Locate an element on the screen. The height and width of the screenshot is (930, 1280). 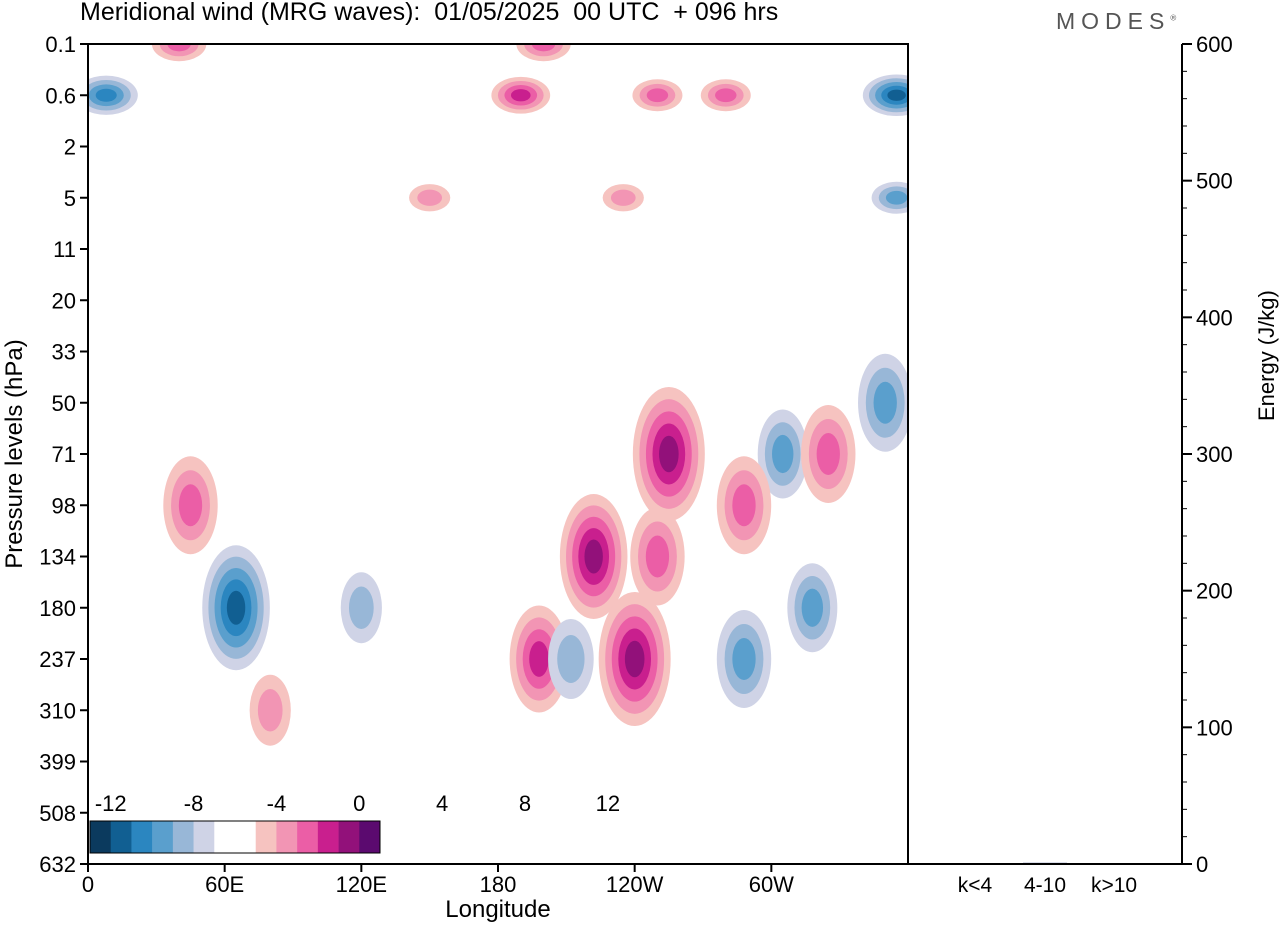
colorbar-tick-label: -8 is located at coordinates (194, 803).